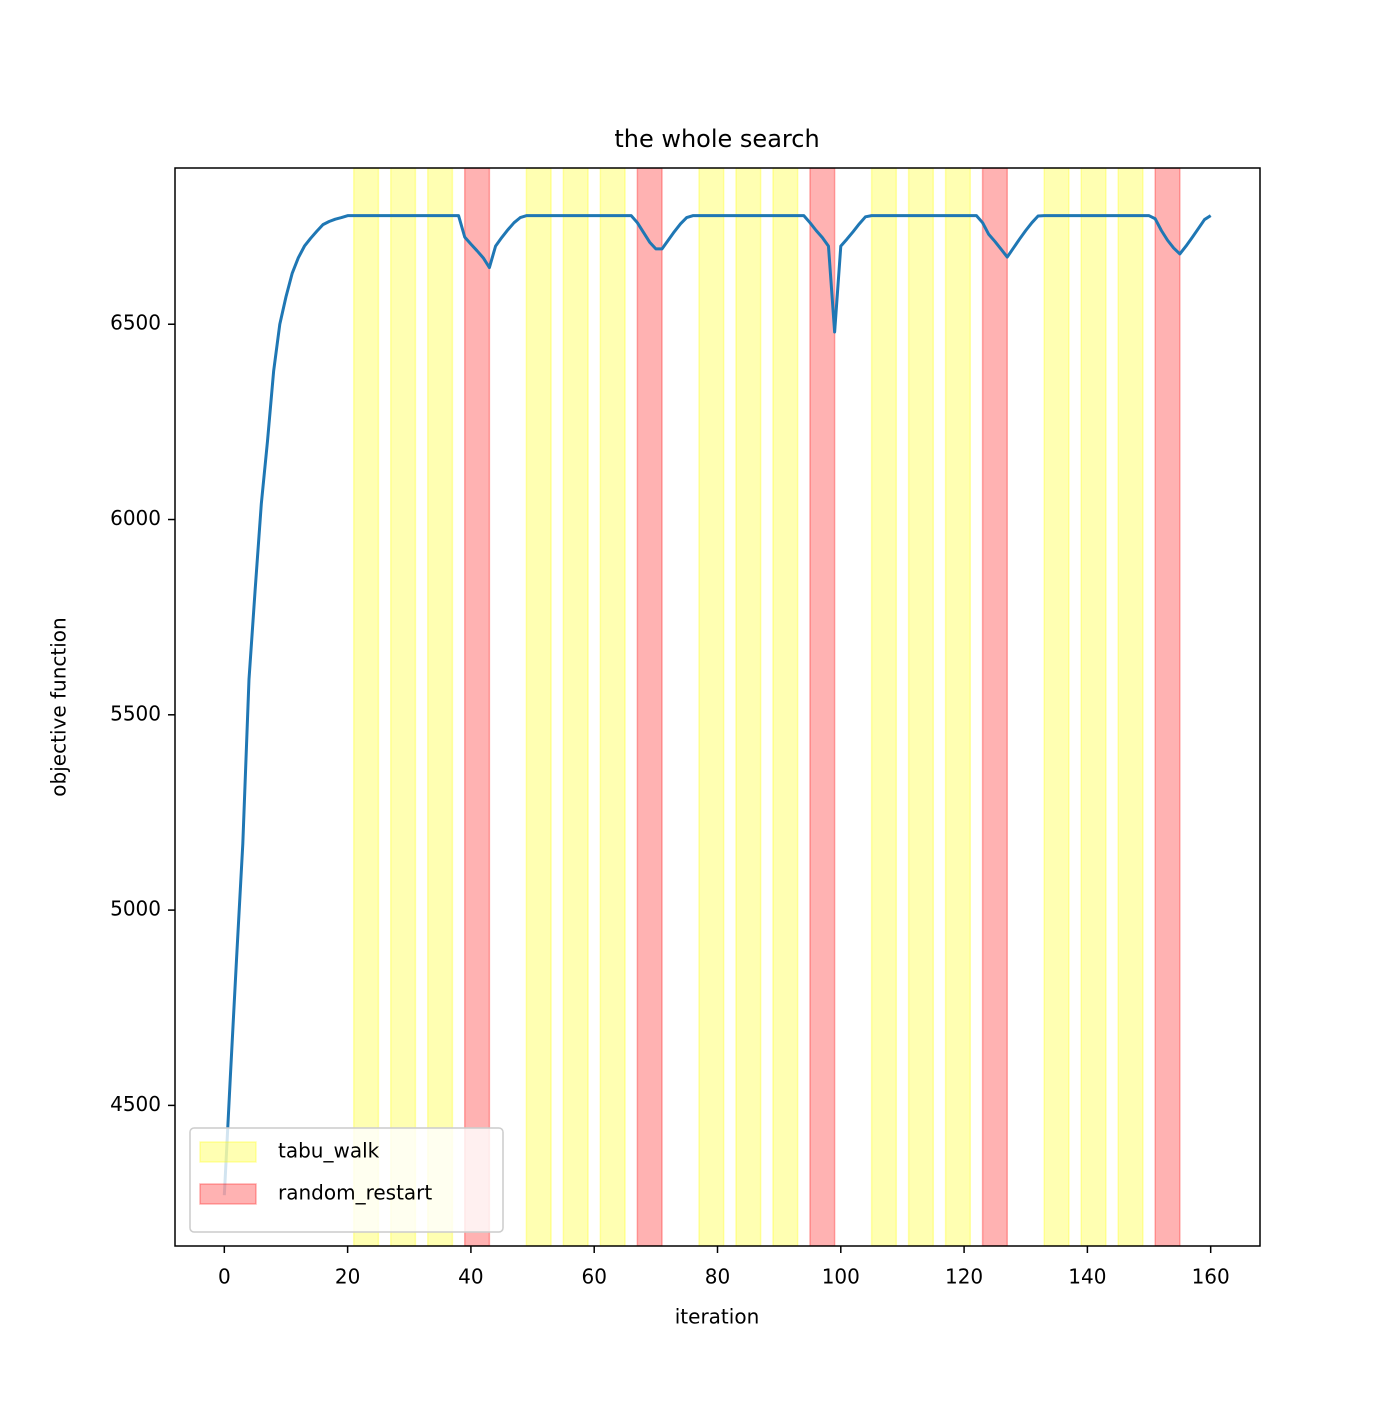 The image size is (1400, 1404). Describe the element at coordinates (841, 1277) in the screenshot. I see `x-tick-label: 100` at that location.